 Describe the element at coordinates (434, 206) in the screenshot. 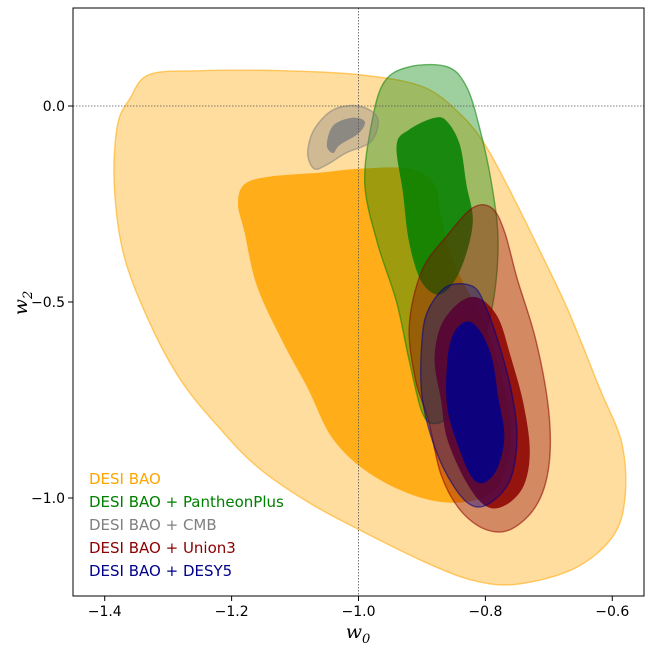

I see `desi-bao-pantheonplus-inner-contour` at that location.